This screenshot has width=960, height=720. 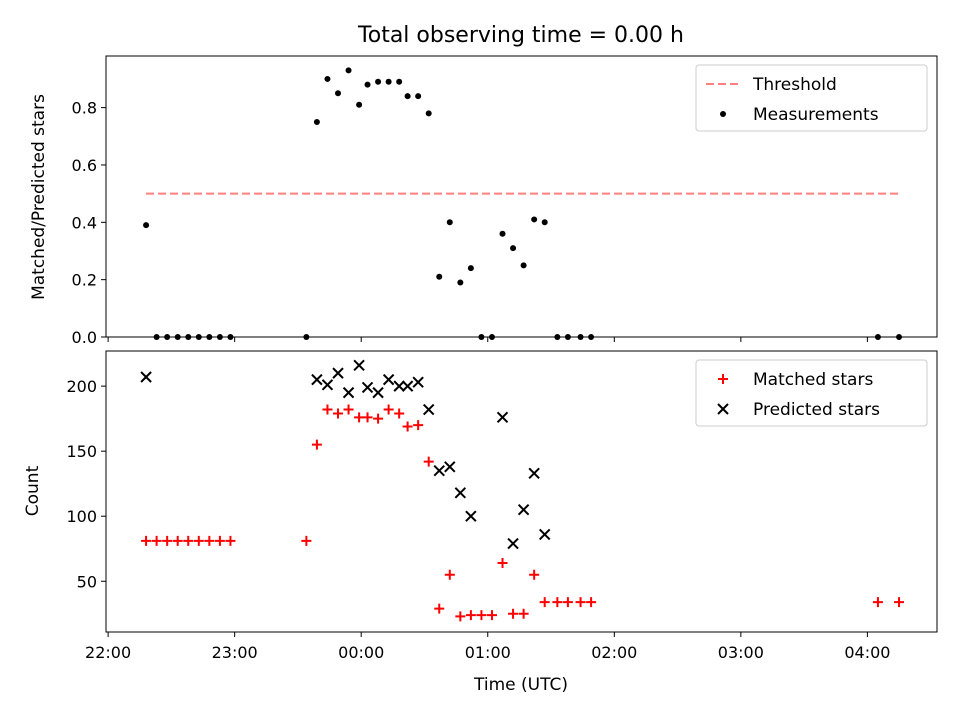 What do you see at coordinates (84, 108) in the screenshot?
I see `top-y-tick-label: 0.8` at bounding box center [84, 108].